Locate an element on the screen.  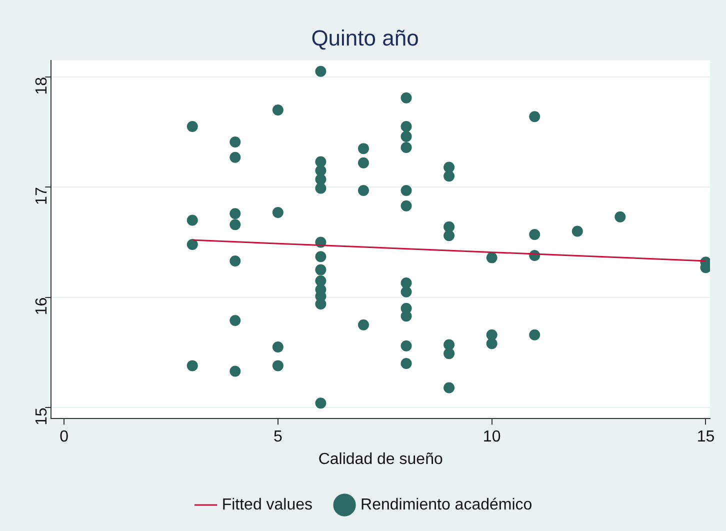
x-tick-label: 0 is located at coordinates (64, 437).